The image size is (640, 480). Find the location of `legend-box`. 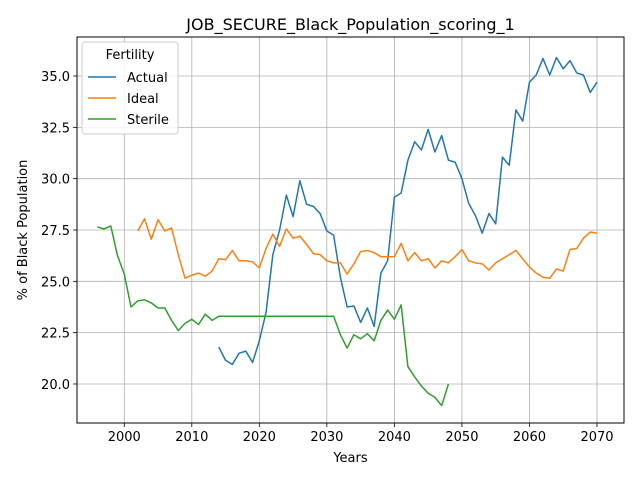

legend-box is located at coordinates (130, 88).